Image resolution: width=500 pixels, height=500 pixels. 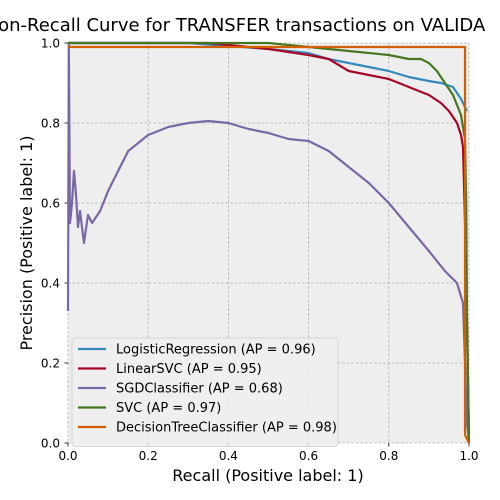 I want to click on x-axis-label: Recall (Positive label: 1), so click(x=267, y=475).